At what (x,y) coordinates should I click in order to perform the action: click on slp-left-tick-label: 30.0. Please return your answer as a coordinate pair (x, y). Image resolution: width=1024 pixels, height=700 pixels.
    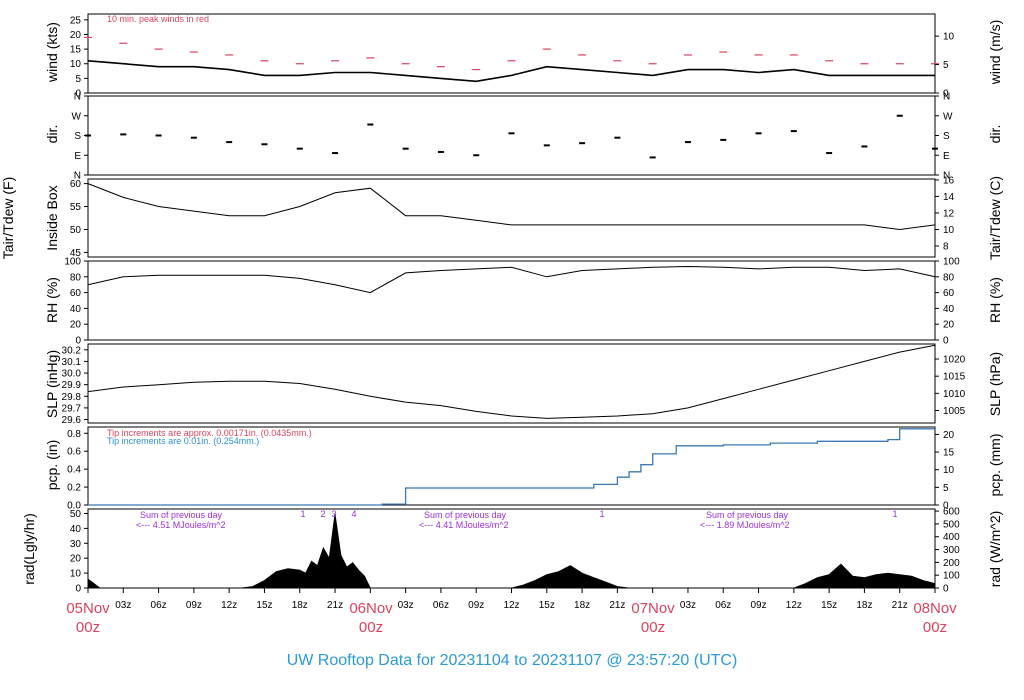
    Looking at the image, I should click on (72, 374).